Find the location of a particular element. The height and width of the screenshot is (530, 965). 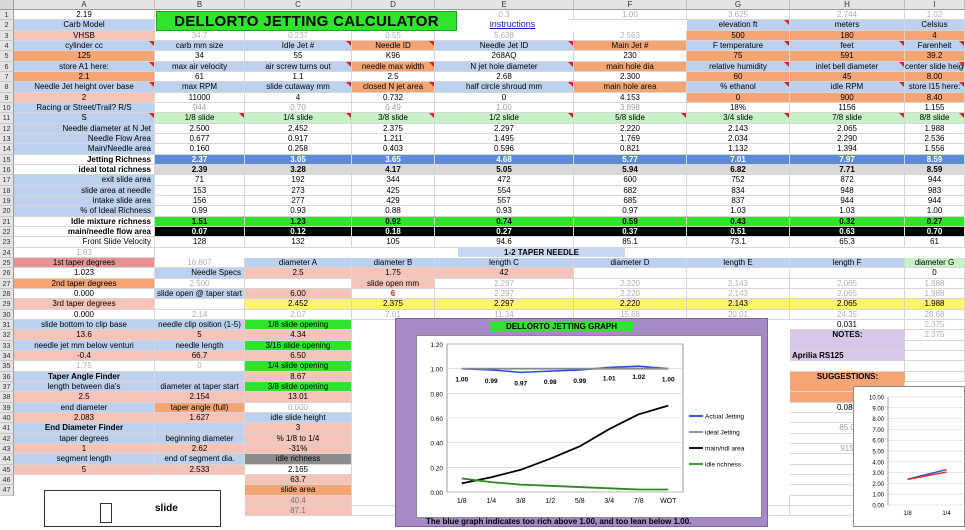

cell-g12: 2.143 is located at coordinates (738, 128).